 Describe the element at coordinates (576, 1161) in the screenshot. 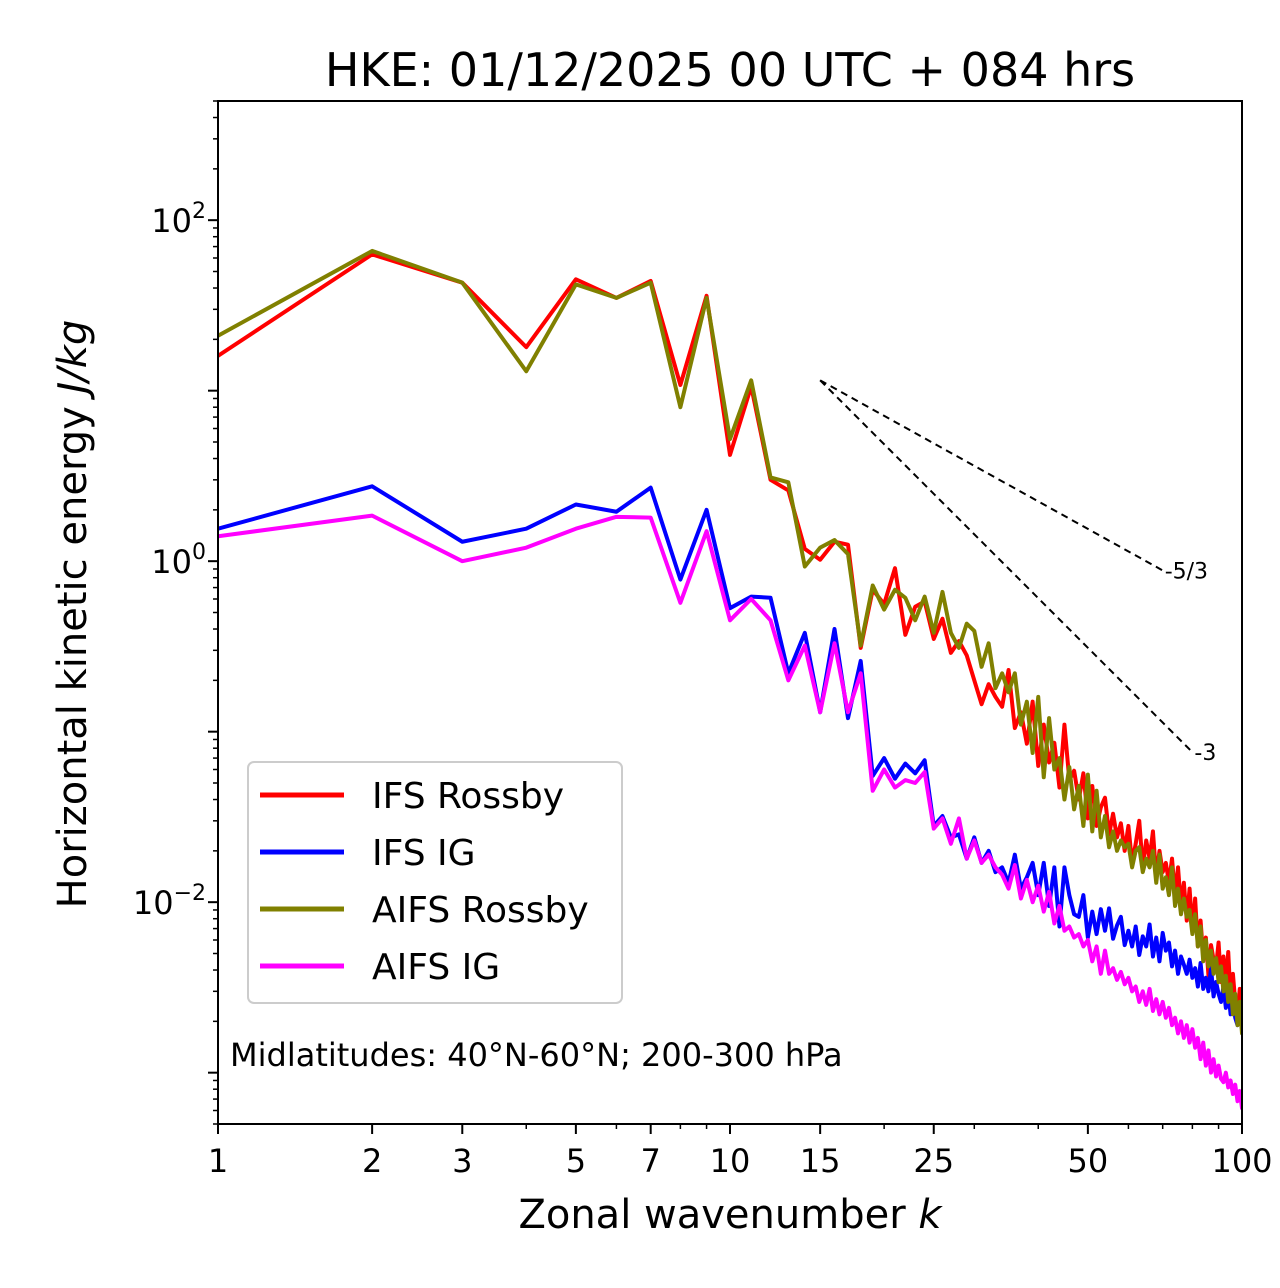

I see `x-tick-label: 5` at that location.